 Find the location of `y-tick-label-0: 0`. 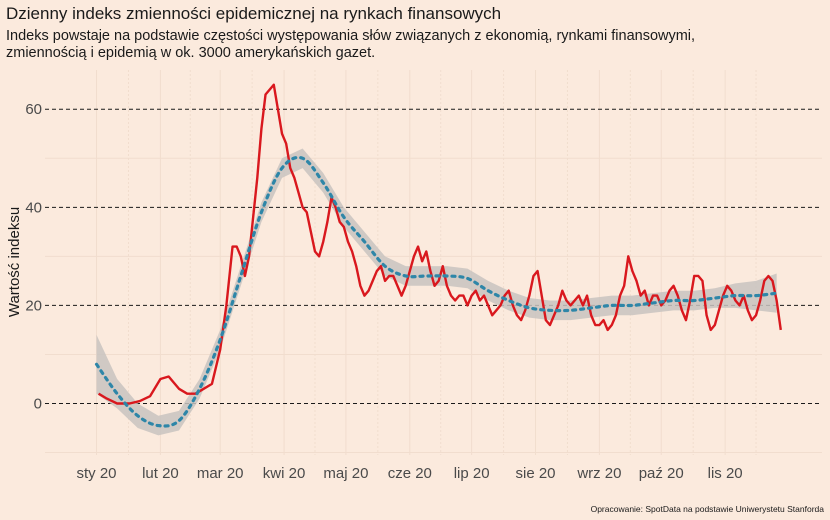

y-tick-label-0: 0 is located at coordinates (38, 404).